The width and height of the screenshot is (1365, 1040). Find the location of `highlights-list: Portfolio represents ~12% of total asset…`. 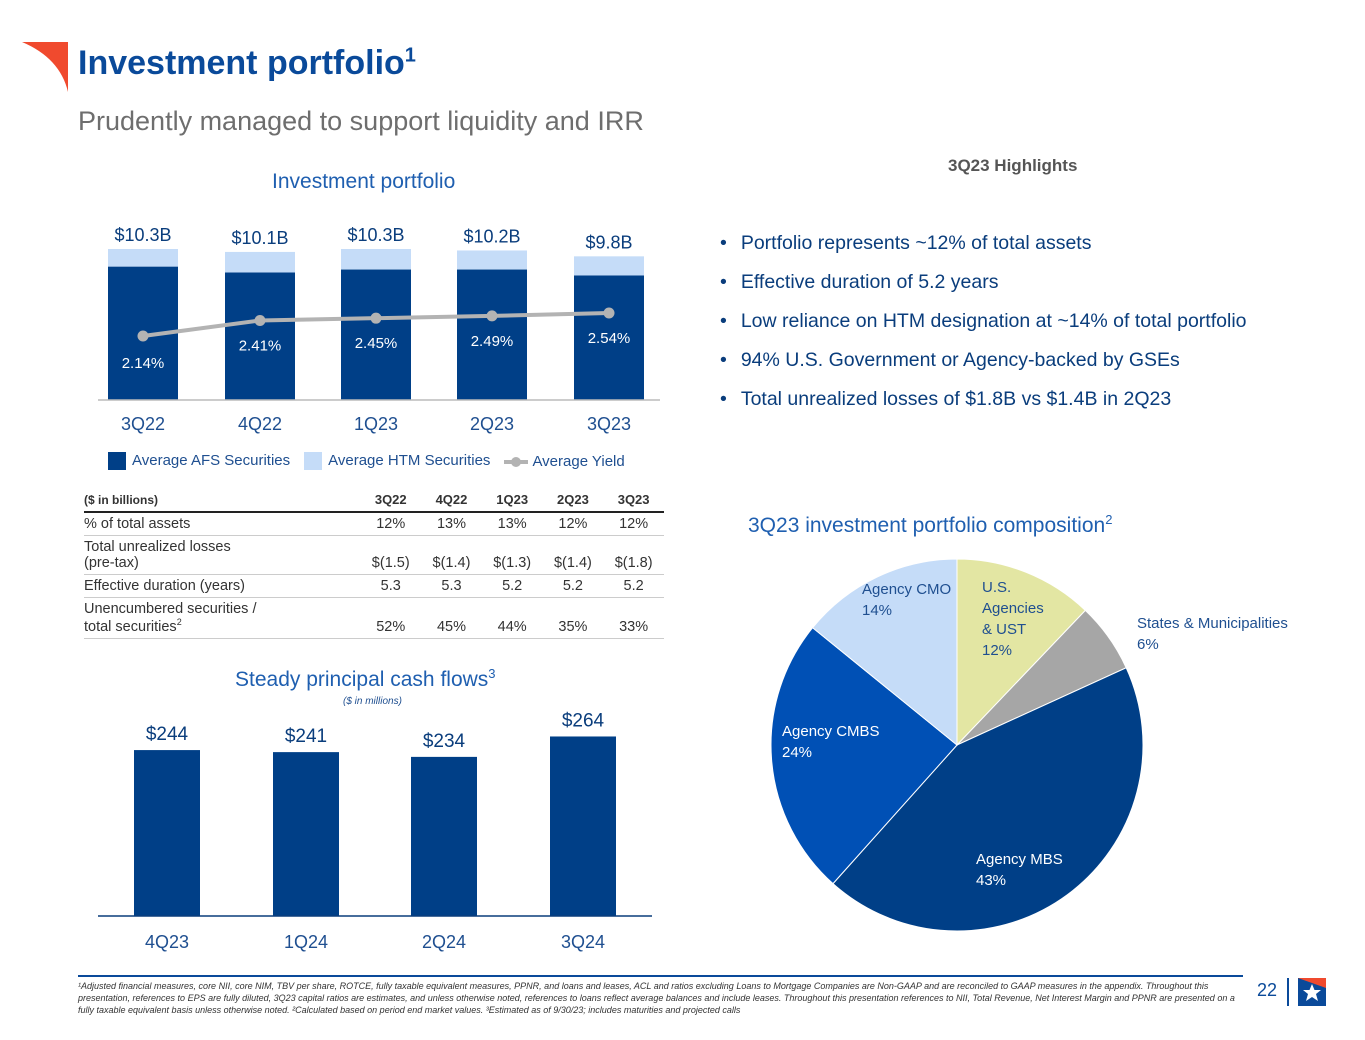

highlights-list: Portfolio represents ~12% of total asset… is located at coordinates (983, 329).